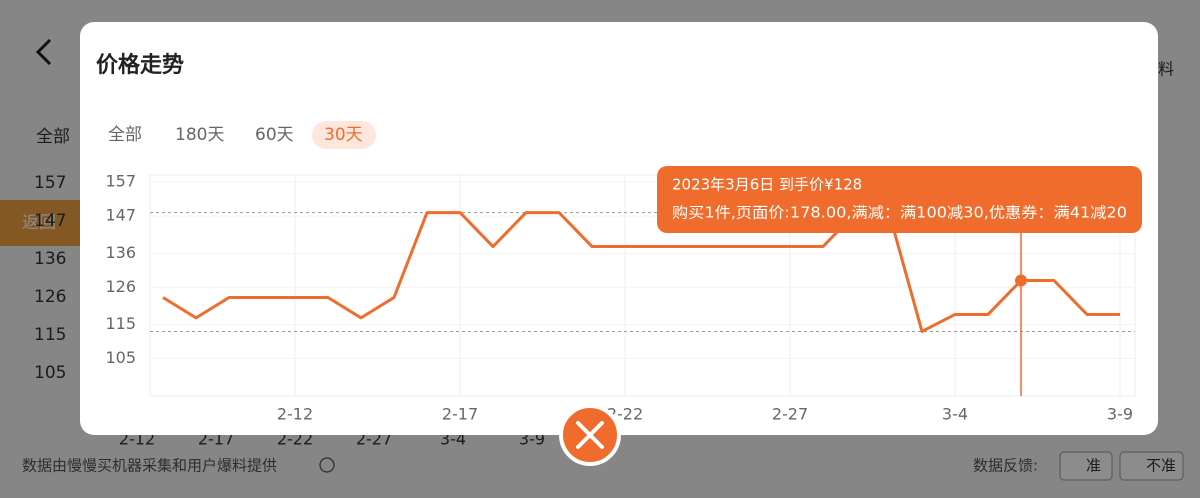  I want to click on tab-active-bg, so click(344, 135).